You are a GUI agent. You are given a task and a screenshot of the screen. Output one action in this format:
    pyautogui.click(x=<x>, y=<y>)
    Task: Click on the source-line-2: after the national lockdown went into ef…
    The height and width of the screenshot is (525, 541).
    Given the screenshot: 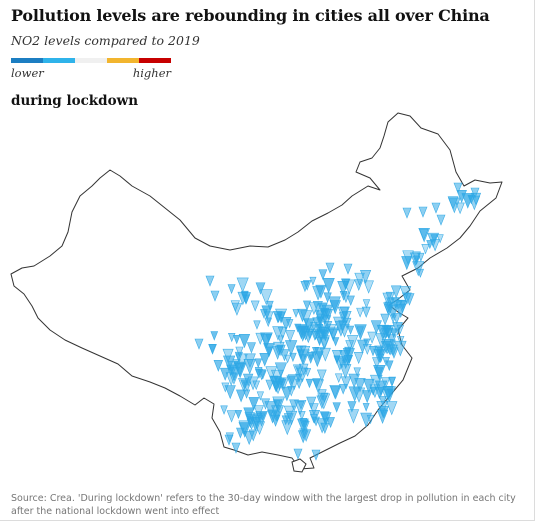 What is the action you would take?
    pyautogui.click(x=115, y=511)
    